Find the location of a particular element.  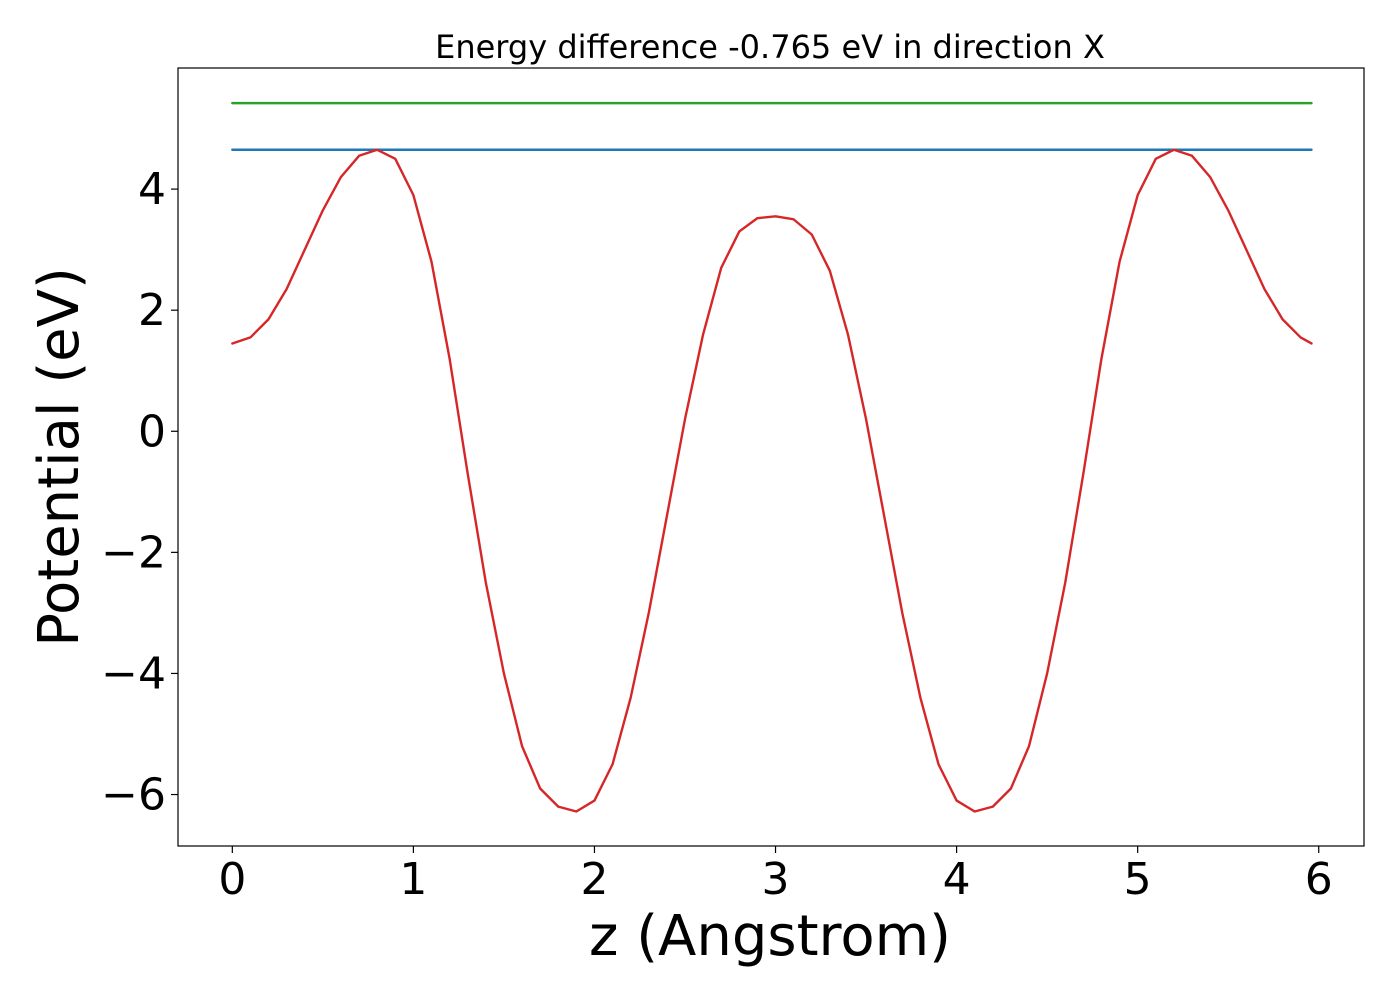

x-tick-label: 0 is located at coordinates (232, 879).